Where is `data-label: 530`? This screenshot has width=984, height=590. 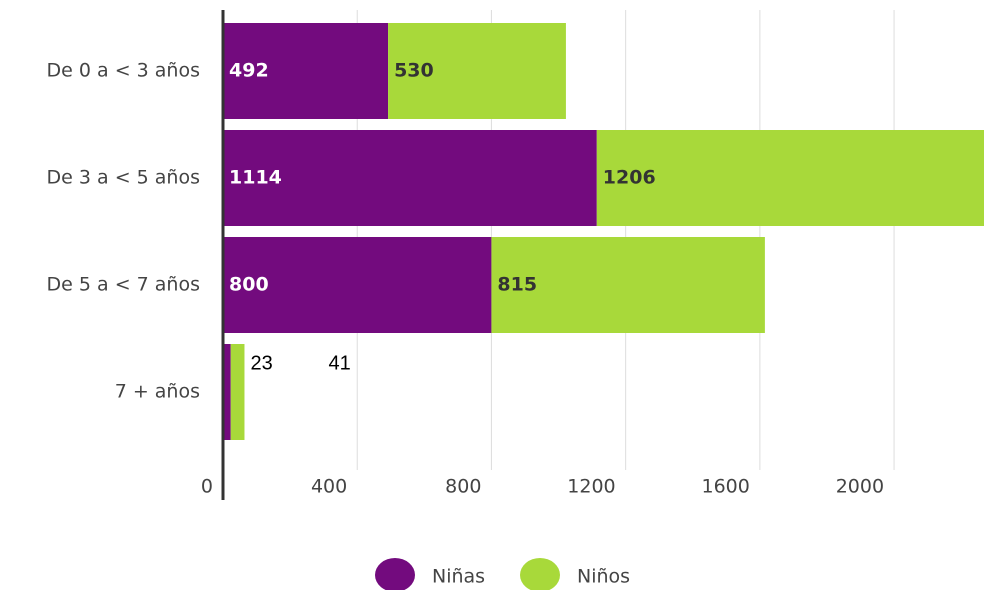
data-label: 530 is located at coordinates (414, 71).